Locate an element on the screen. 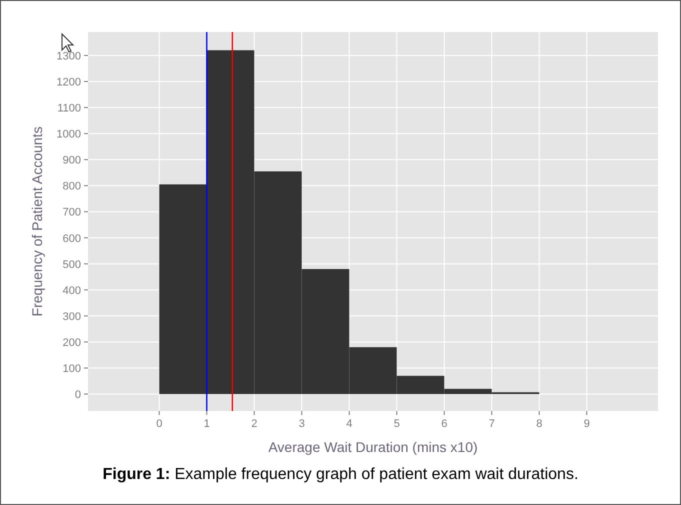  y-tick-label: 1200 is located at coordinates (68, 82).